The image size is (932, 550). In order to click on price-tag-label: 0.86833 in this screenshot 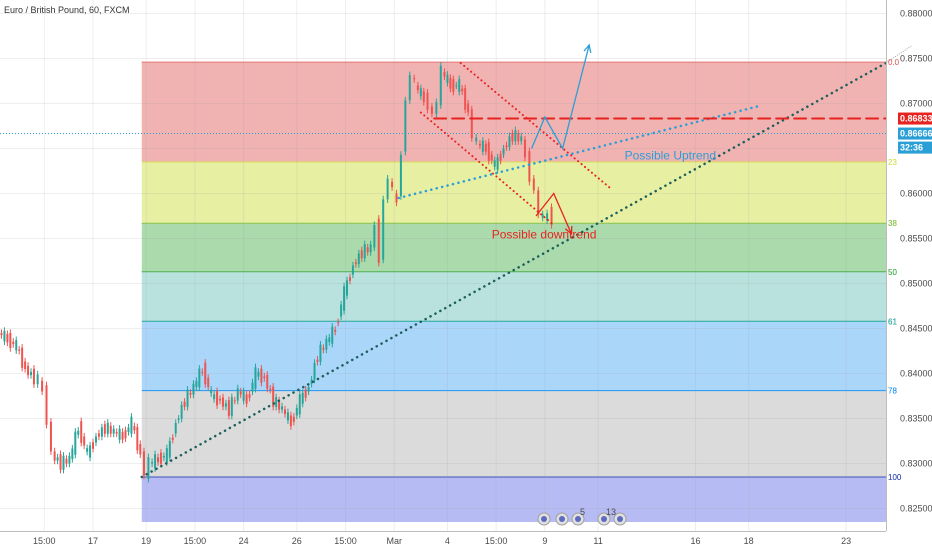, I will do `click(916, 119)`.